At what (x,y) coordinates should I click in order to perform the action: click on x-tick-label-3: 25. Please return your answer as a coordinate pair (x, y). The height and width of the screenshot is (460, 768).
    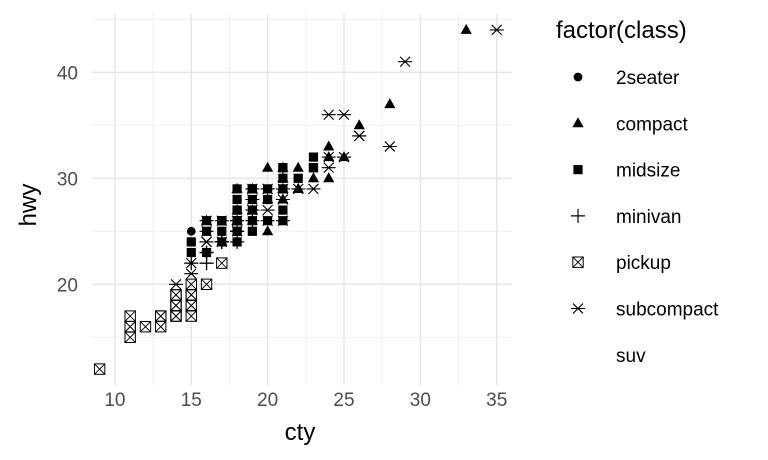
    Looking at the image, I should click on (343, 400).